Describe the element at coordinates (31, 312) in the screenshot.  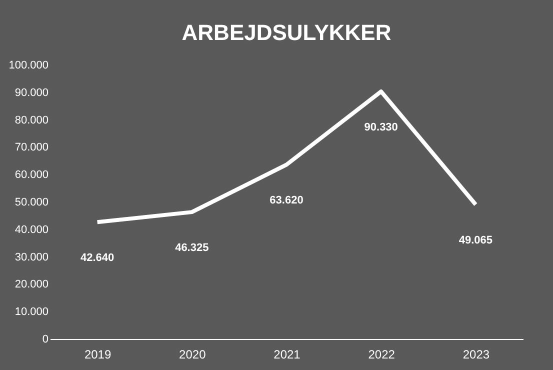
I see `y-tick-label: 10.000` at that location.